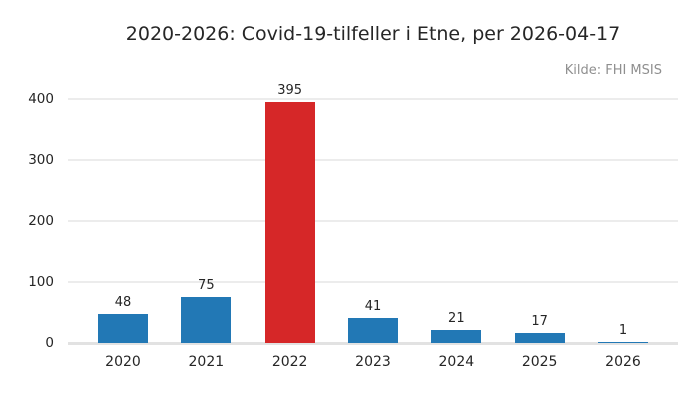 Image resolution: width=700 pixels, height=400 pixels. What do you see at coordinates (373, 306) in the screenshot?
I see `bar-value-label: 41` at bounding box center [373, 306].